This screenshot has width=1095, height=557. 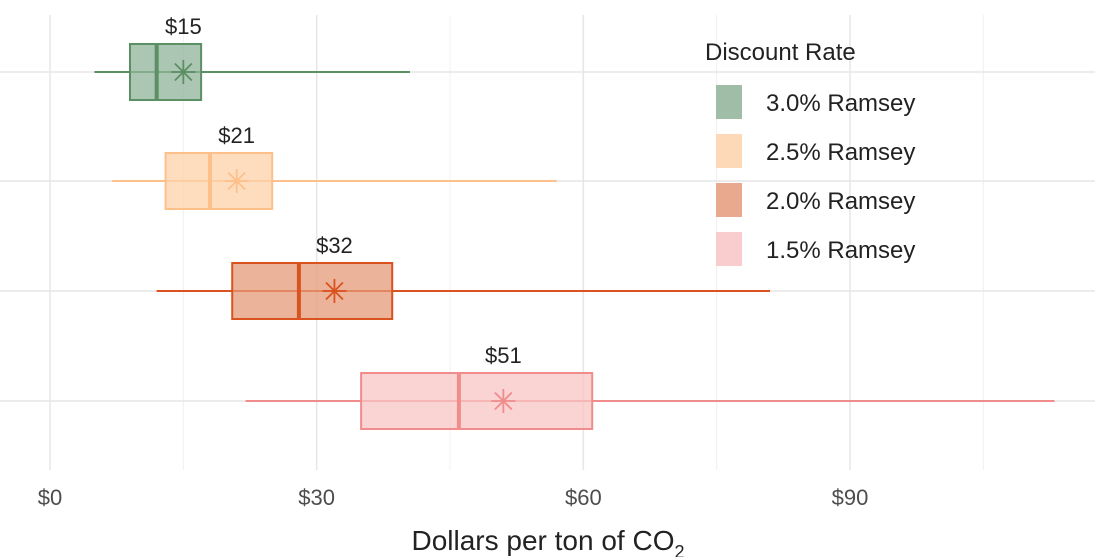 What do you see at coordinates (840, 103) in the screenshot?
I see `legend-label: 3.0% Ramsey` at bounding box center [840, 103].